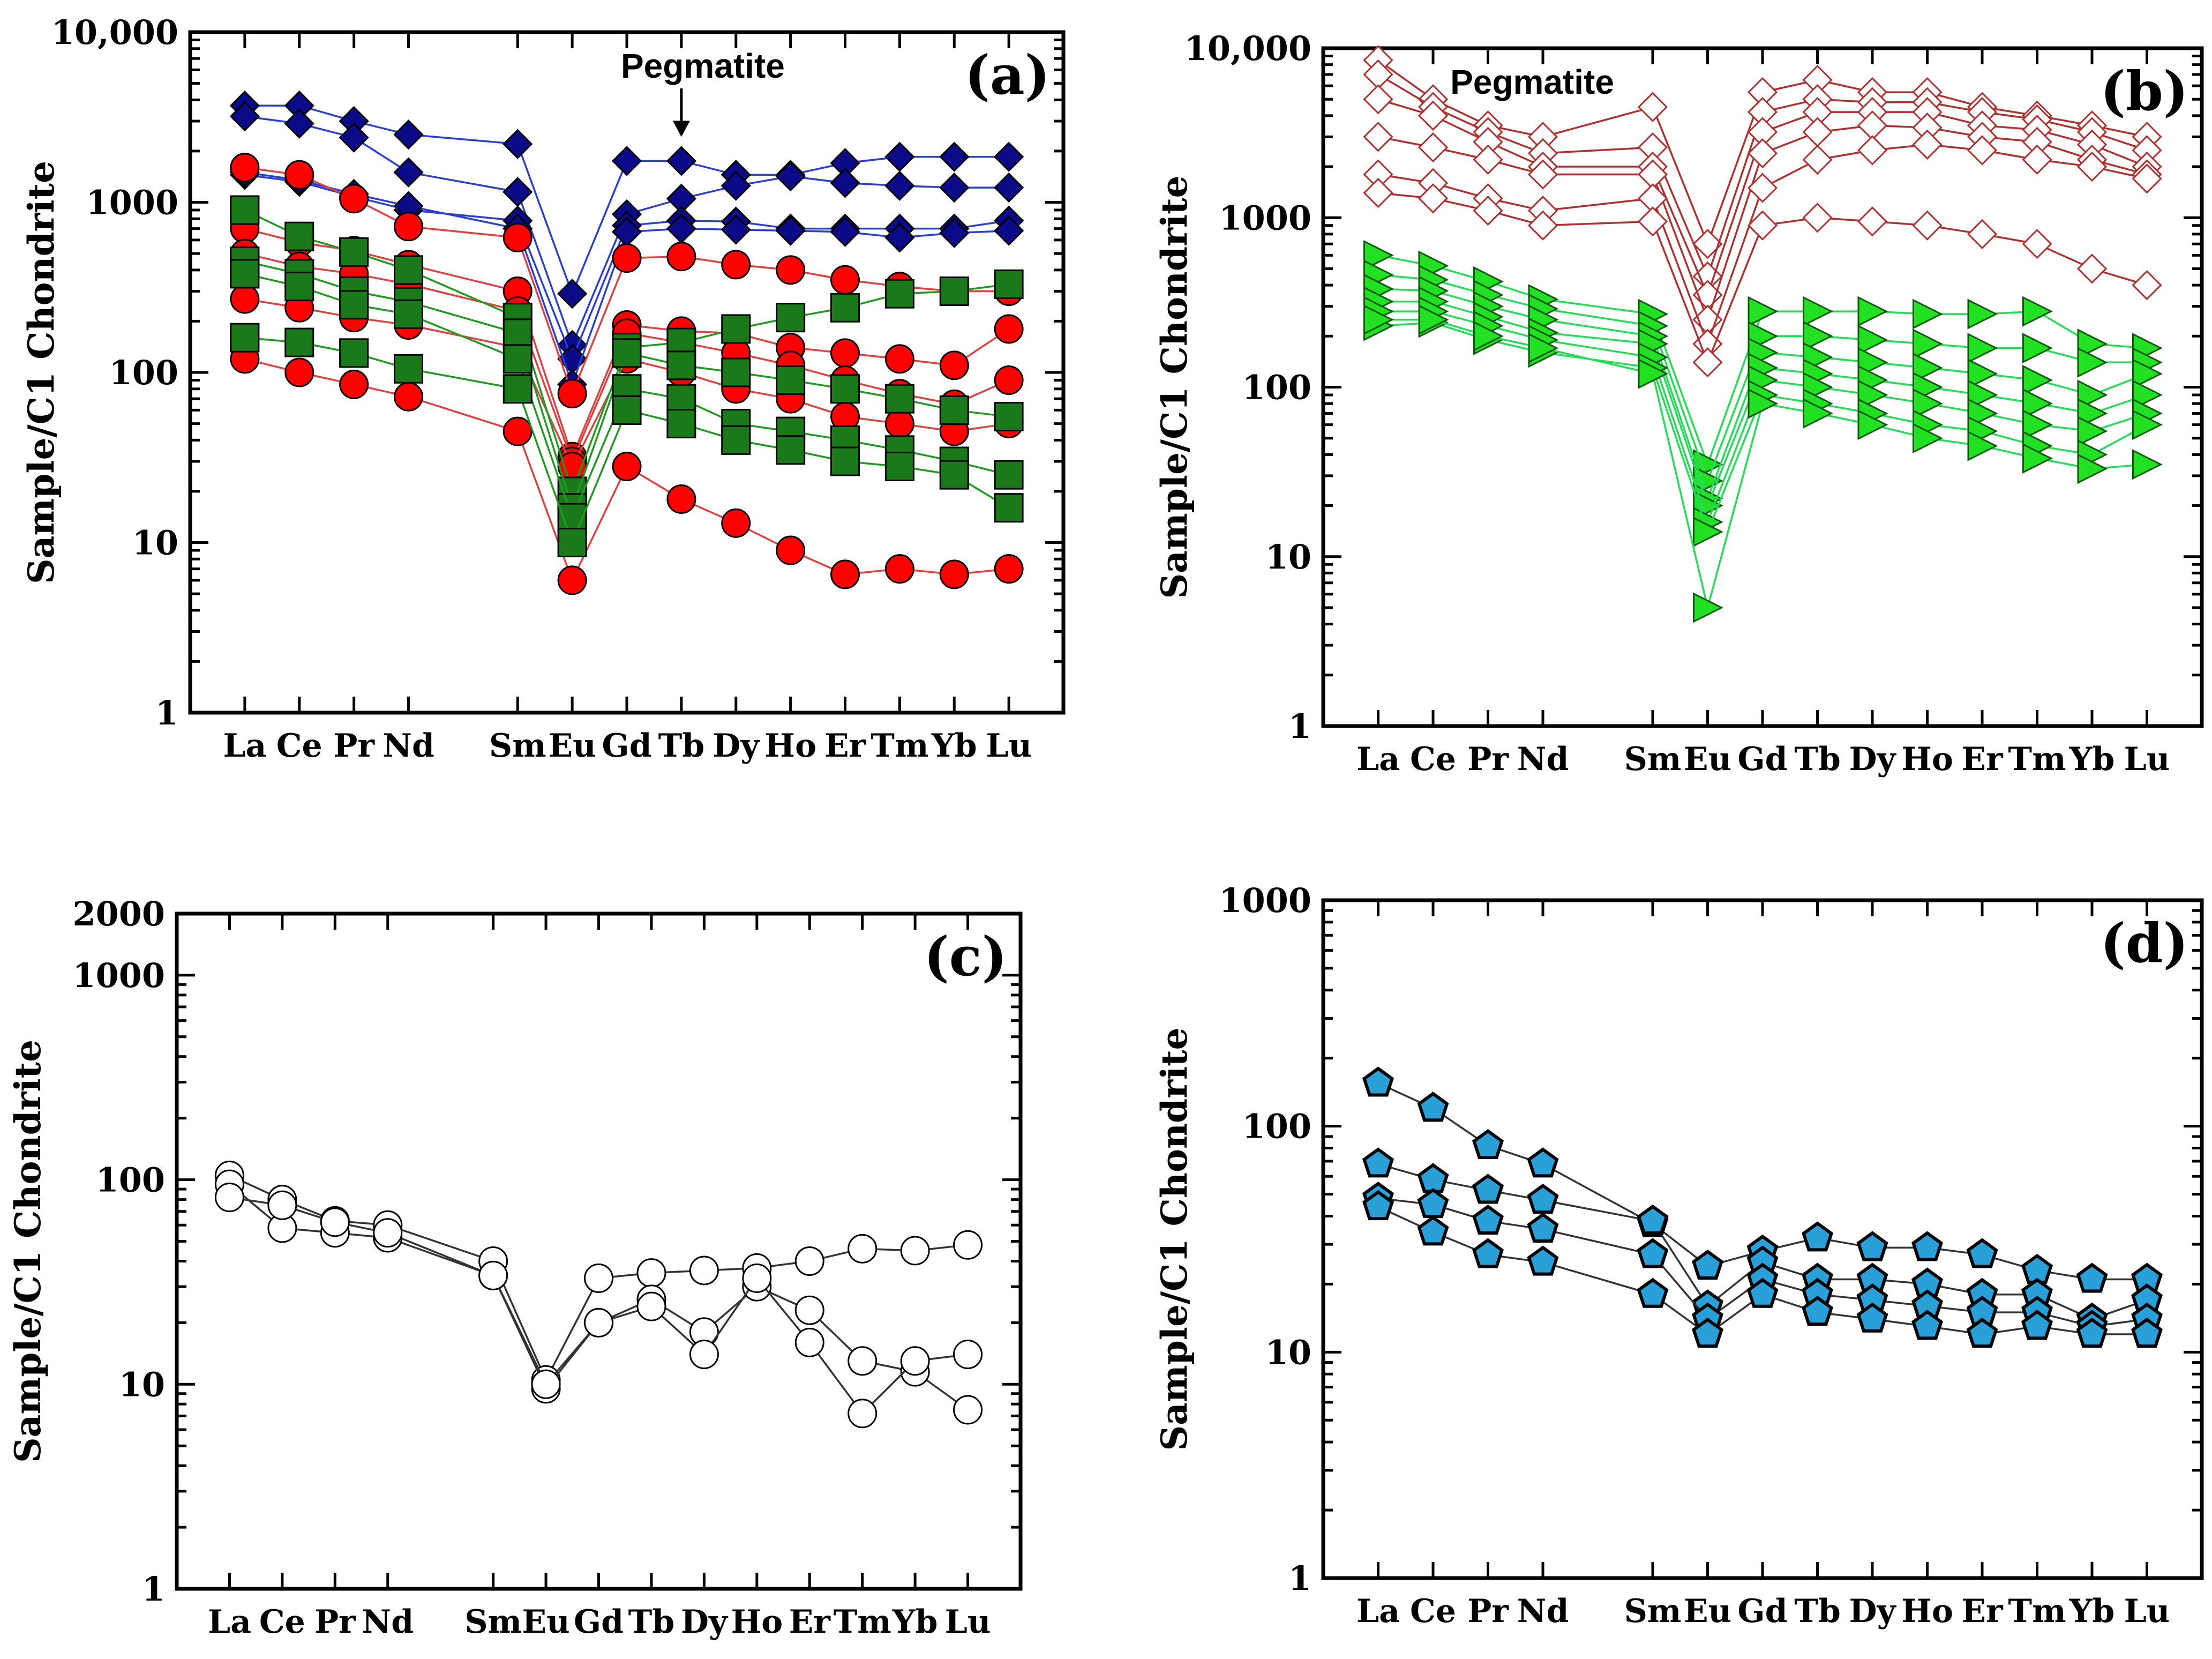  I want to click on panel-label: (a), so click(1008, 75).